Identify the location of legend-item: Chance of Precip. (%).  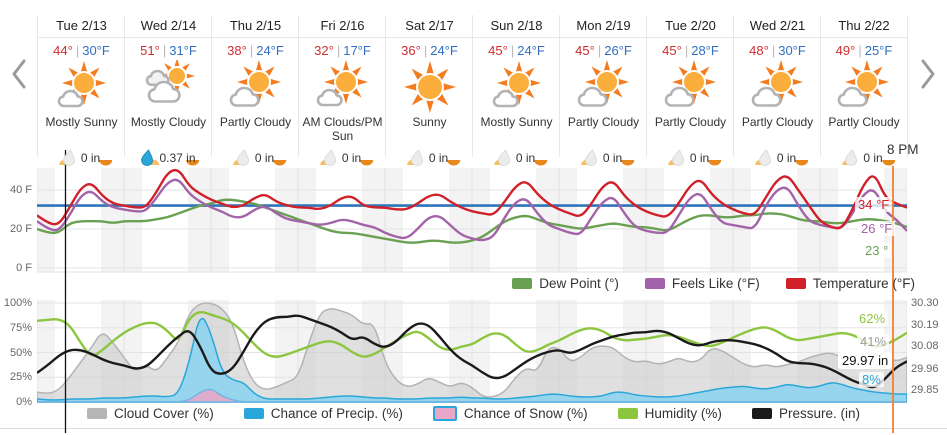
(323, 413).